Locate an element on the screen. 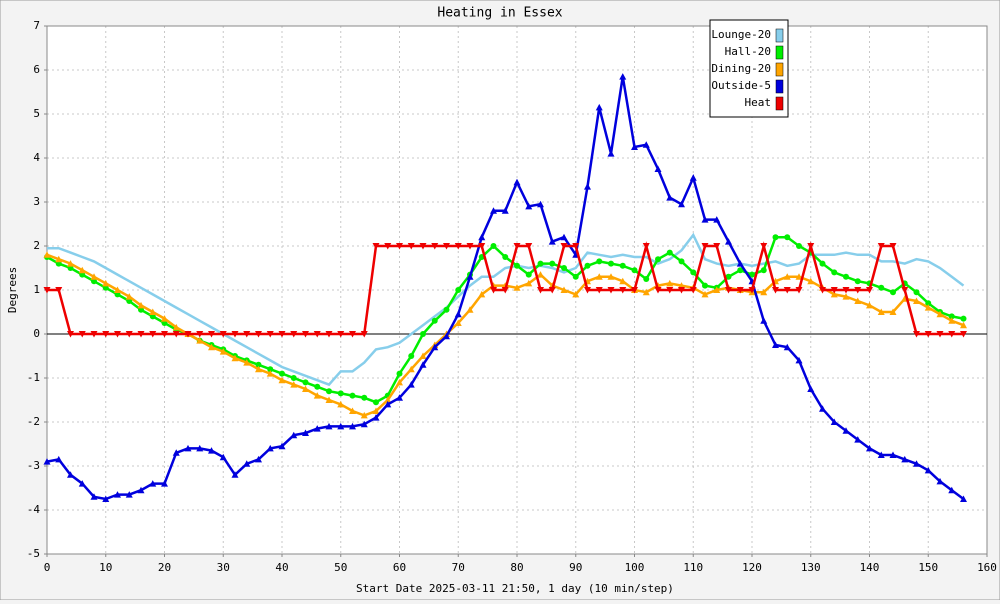 This screenshot has width=1000, height=604. x-tick-label: 100 is located at coordinates (635, 567).